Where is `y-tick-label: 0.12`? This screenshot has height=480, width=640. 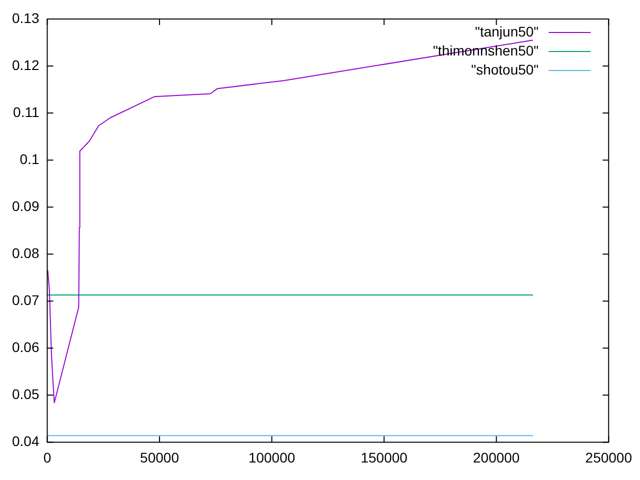 y-tick-label: 0.12 is located at coordinates (26, 64).